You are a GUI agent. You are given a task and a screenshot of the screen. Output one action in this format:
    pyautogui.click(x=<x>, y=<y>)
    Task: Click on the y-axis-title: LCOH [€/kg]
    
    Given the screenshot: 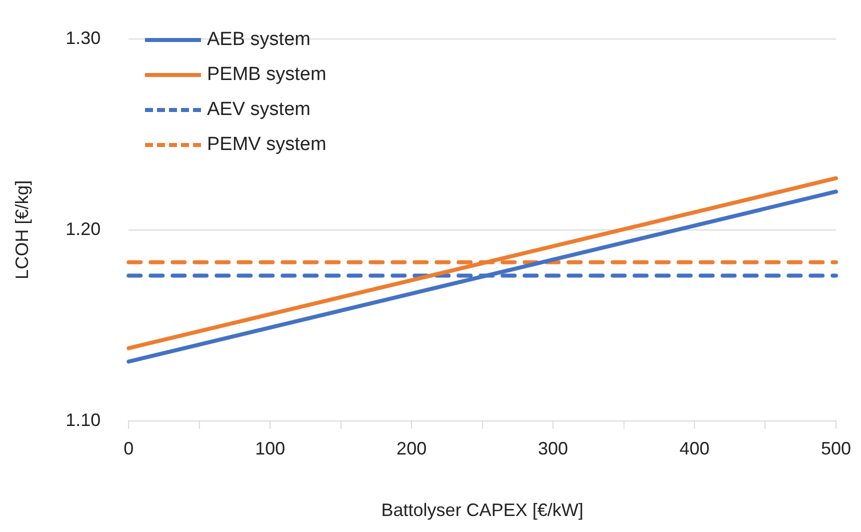 What is the action you would take?
    pyautogui.click(x=22, y=230)
    